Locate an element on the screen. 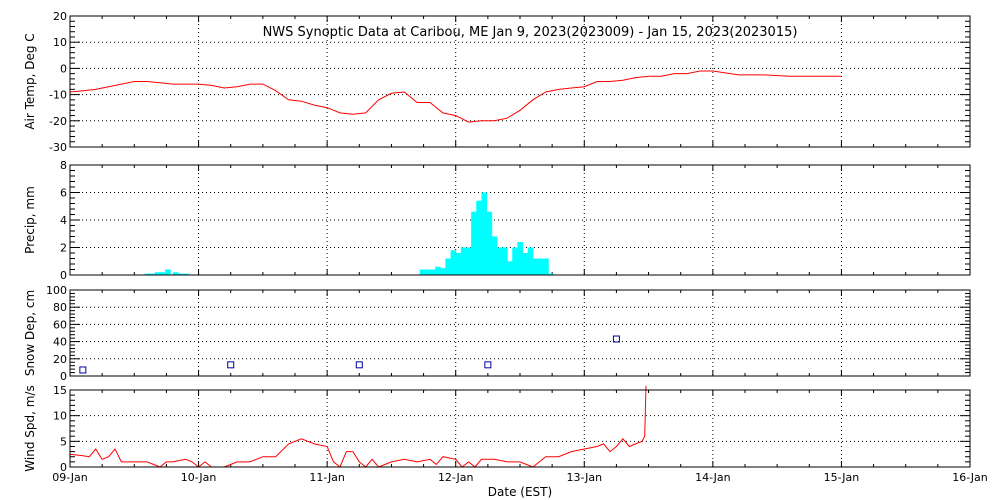 The height and width of the screenshot is (500, 1000). y-axis-label: Air Temp, Deg C is located at coordinates (30, 81).